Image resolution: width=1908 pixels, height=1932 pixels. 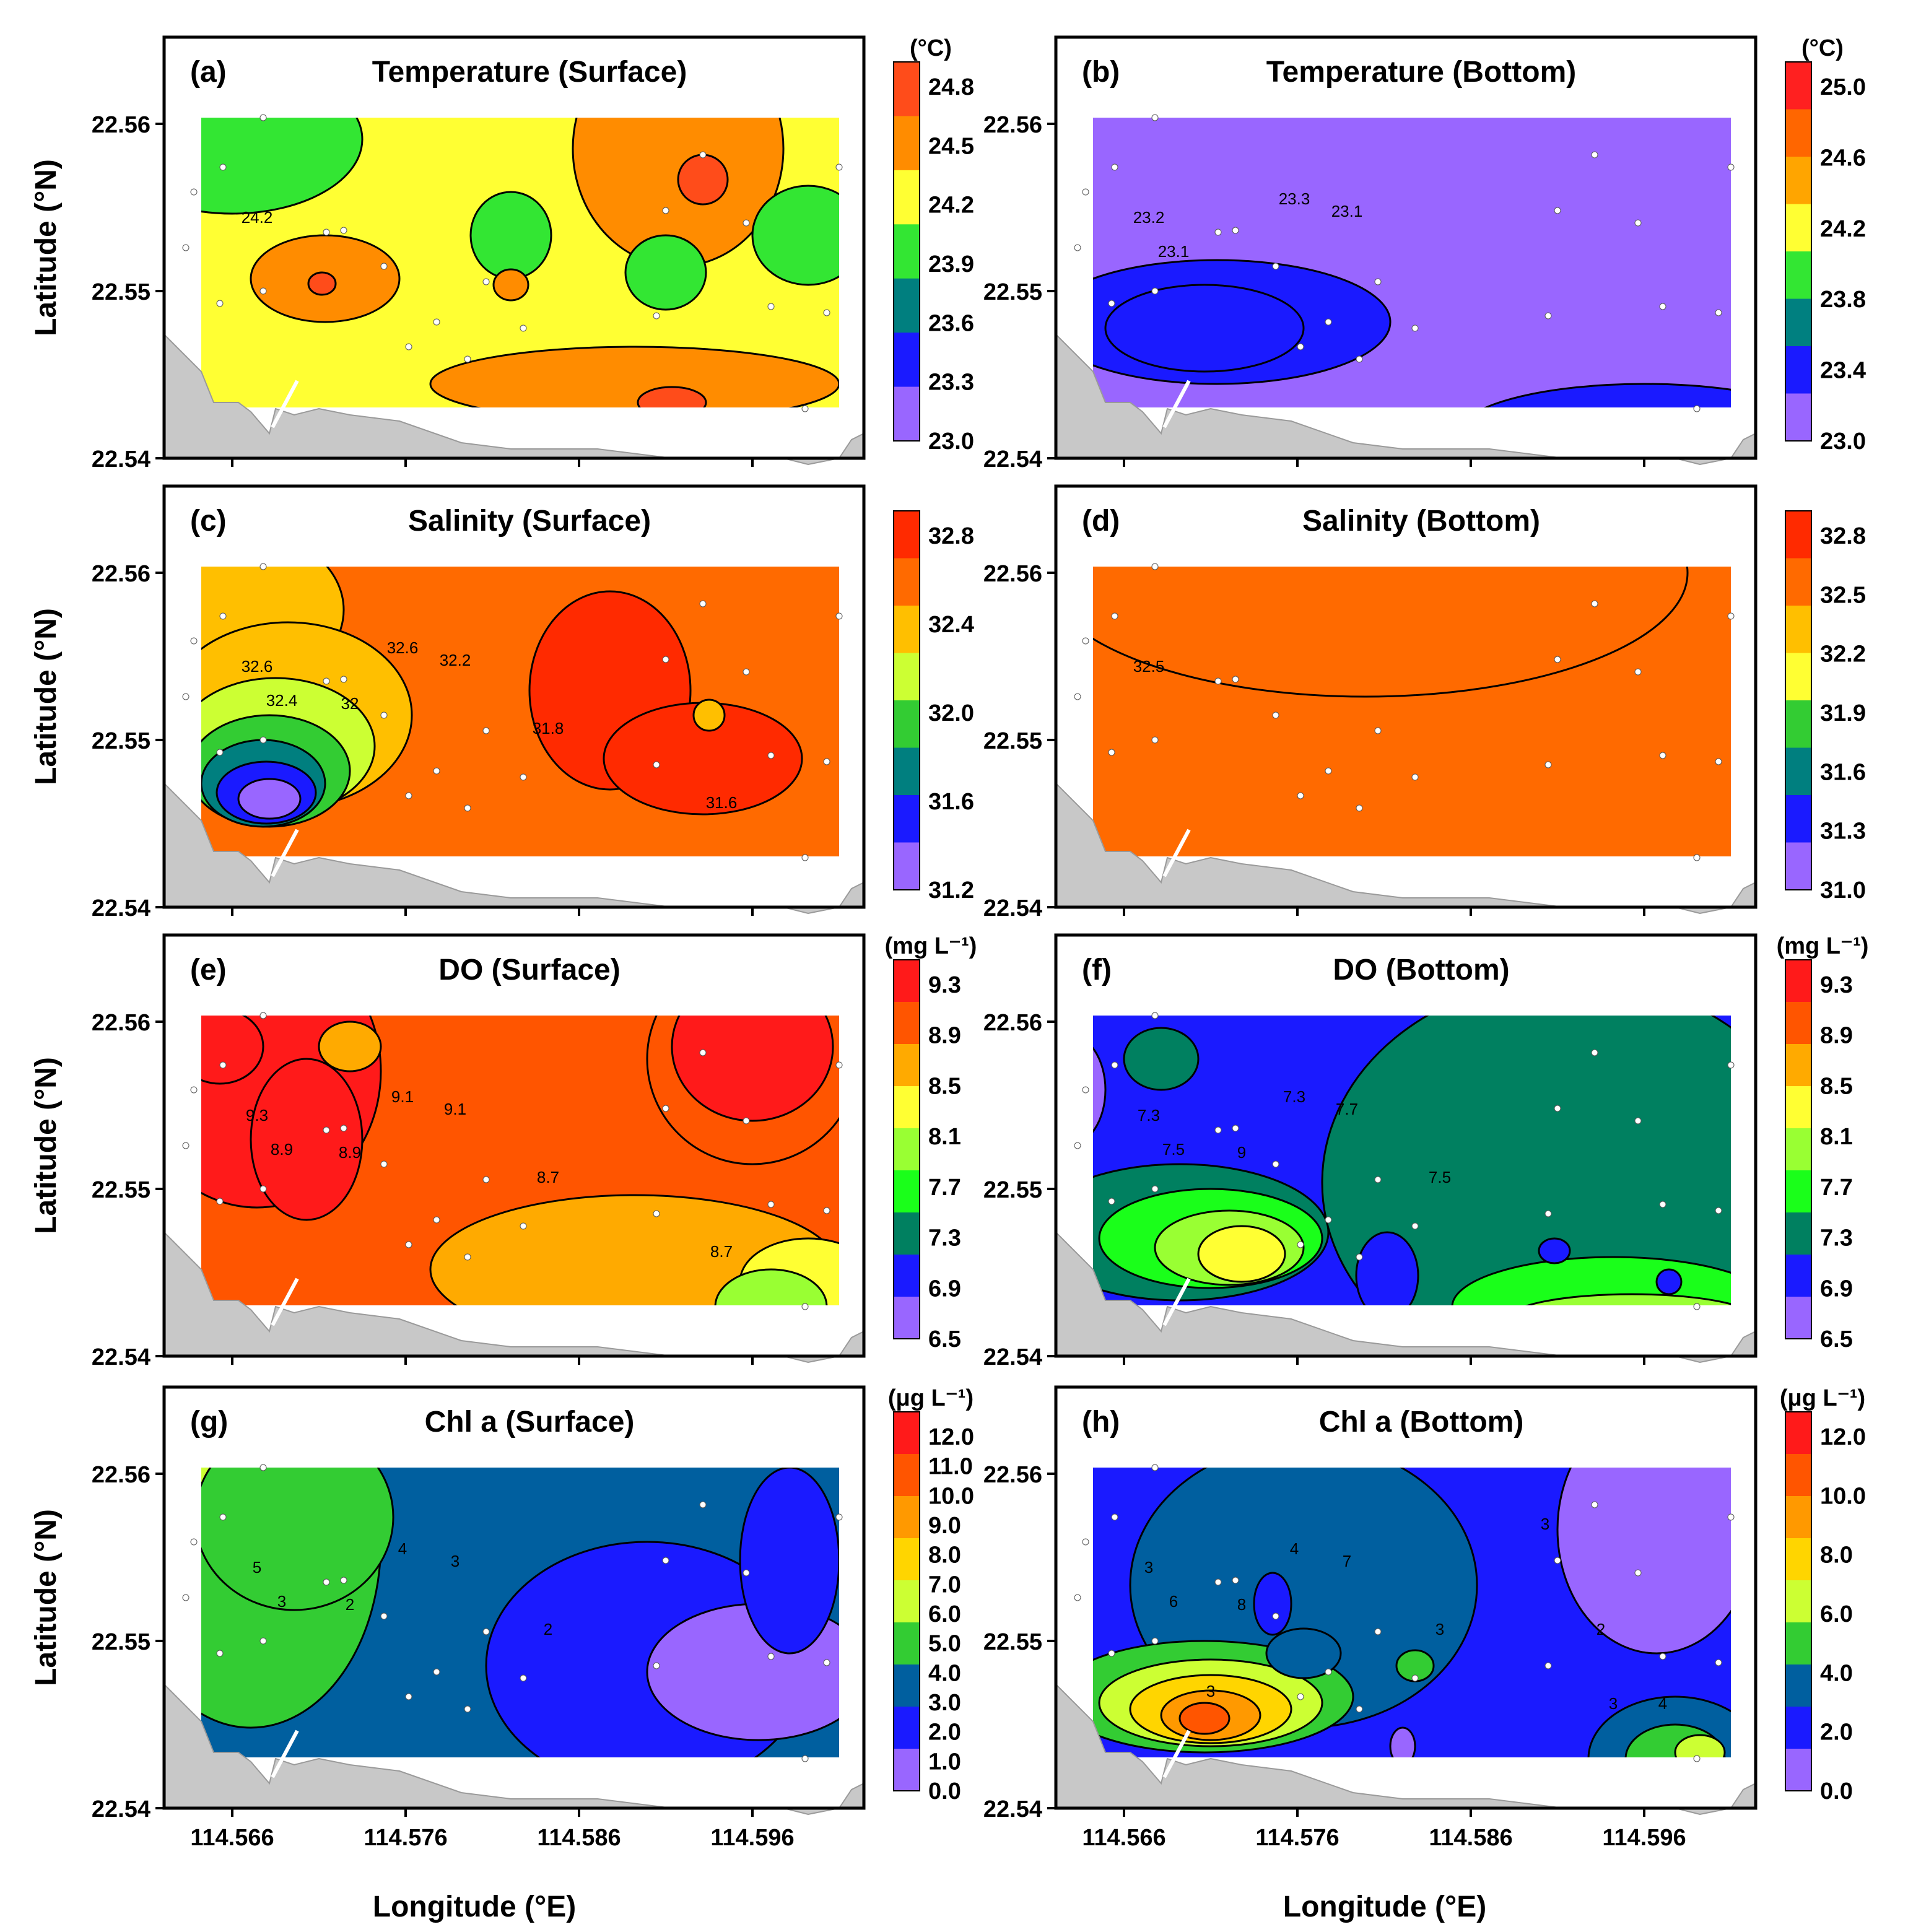 I want to click on colorbar-tick-label: 5.0, so click(x=944, y=1644).